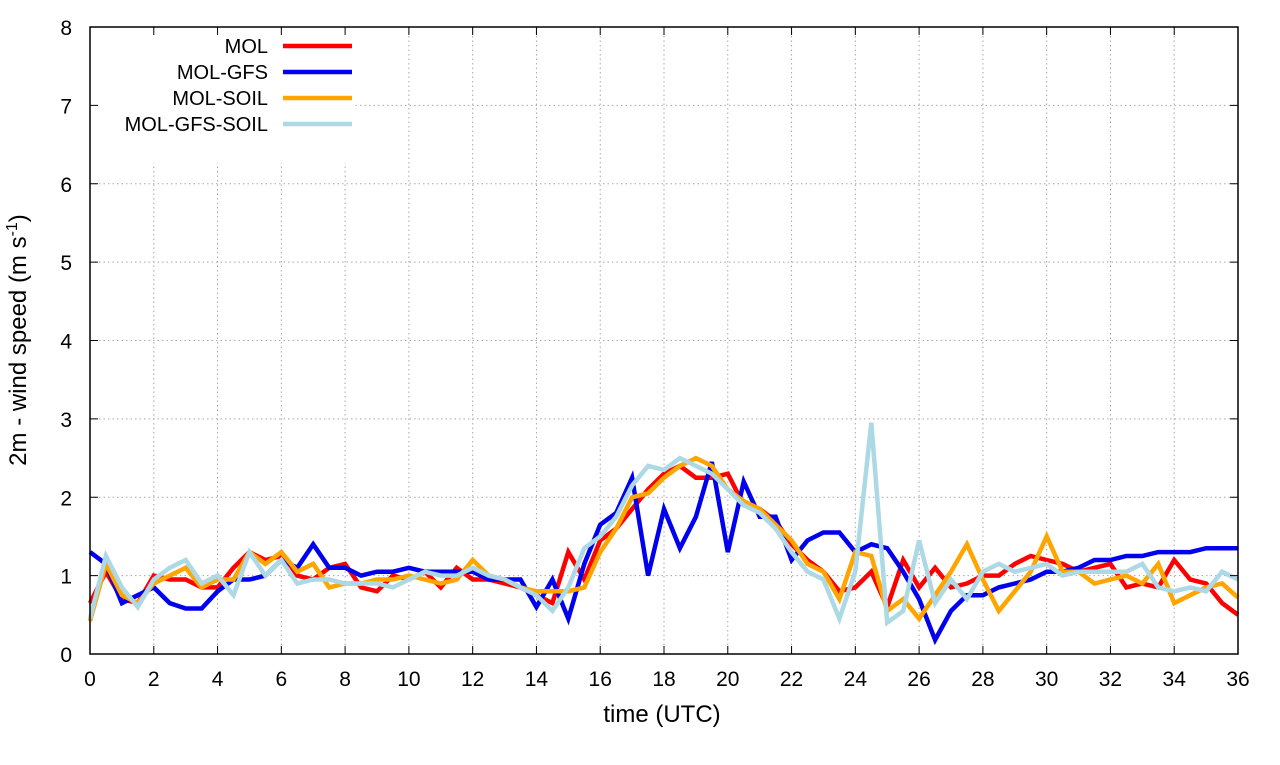 The width and height of the screenshot is (1280, 765). I want to click on y-tick-label: 6, so click(66, 185).